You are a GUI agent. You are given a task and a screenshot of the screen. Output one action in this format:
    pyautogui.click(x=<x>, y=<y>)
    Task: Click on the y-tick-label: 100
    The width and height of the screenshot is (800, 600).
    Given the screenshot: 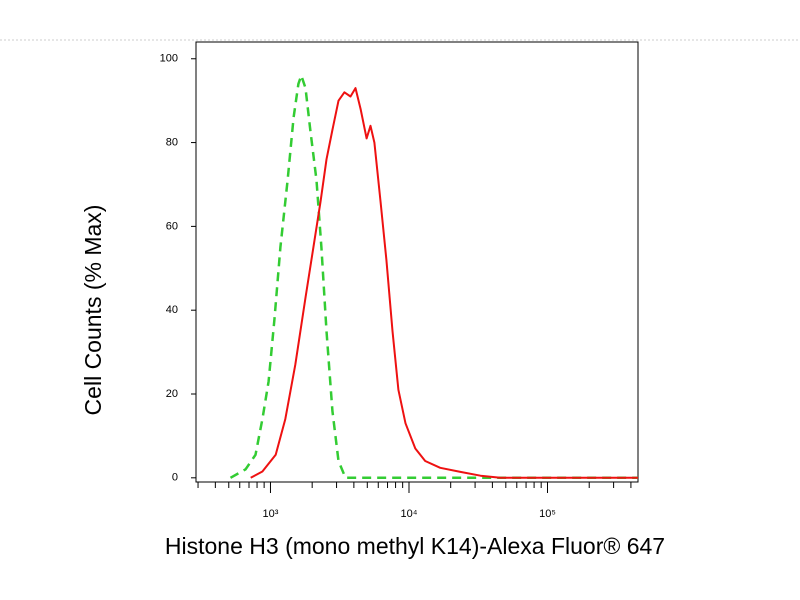 What is the action you would take?
    pyautogui.click(x=169, y=59)
    